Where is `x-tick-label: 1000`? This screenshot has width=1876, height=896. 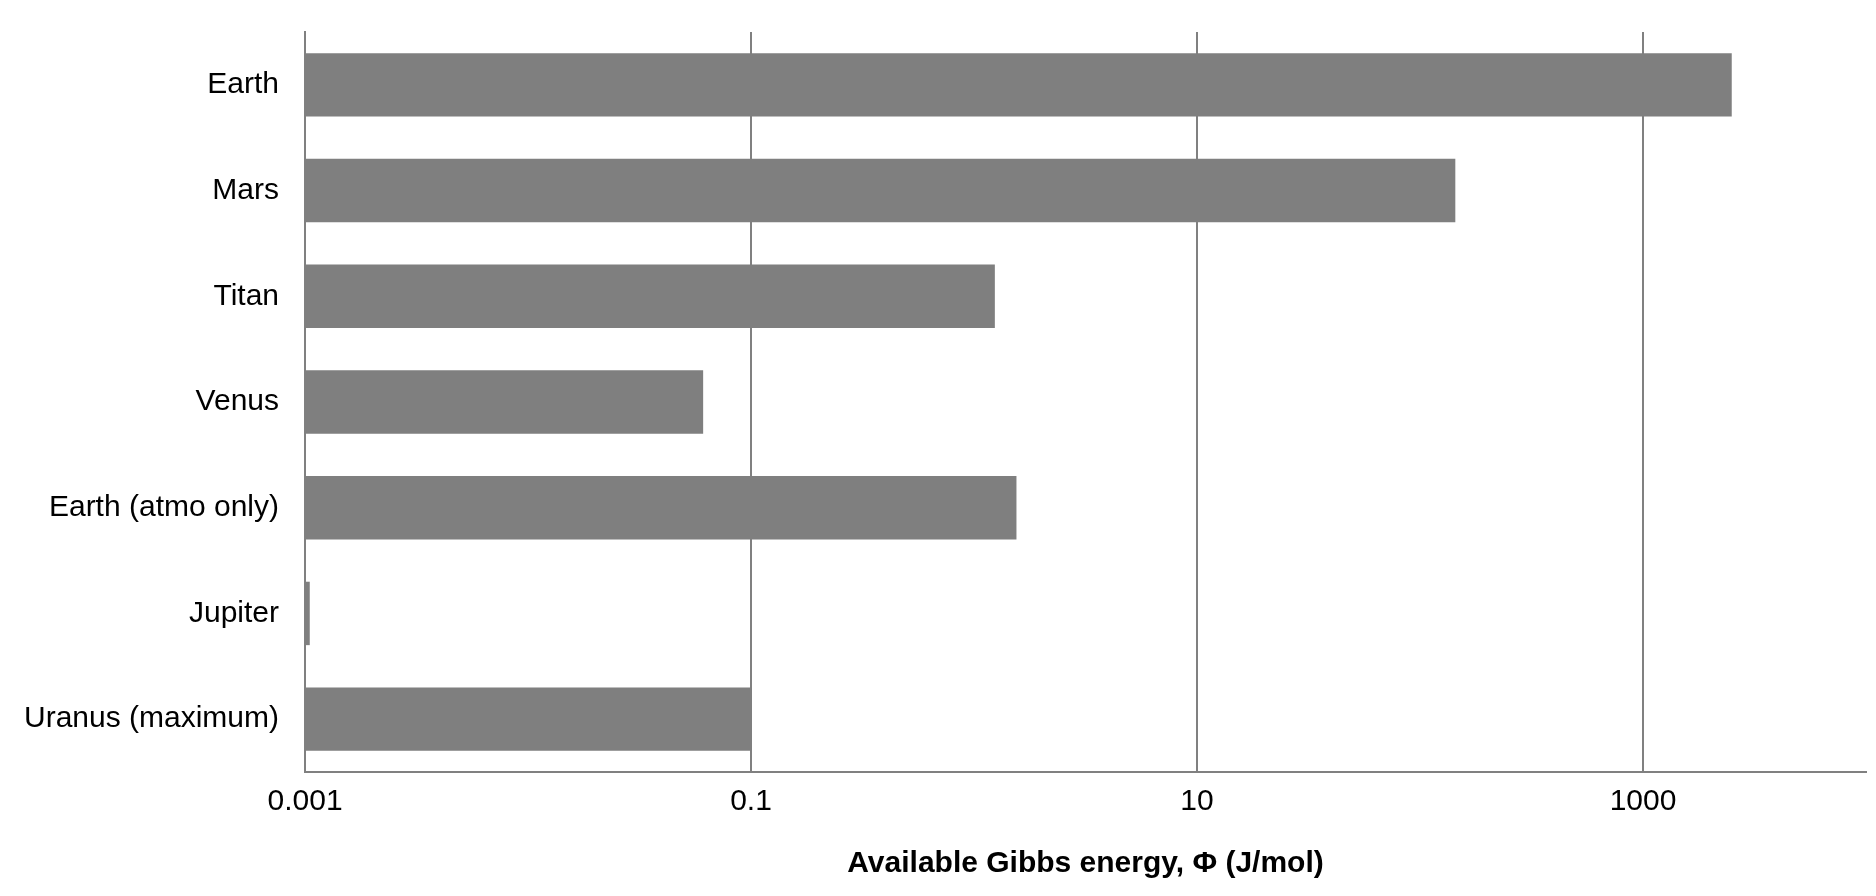
x-tick-label: 1000 is located at coordinates (1643, 800).